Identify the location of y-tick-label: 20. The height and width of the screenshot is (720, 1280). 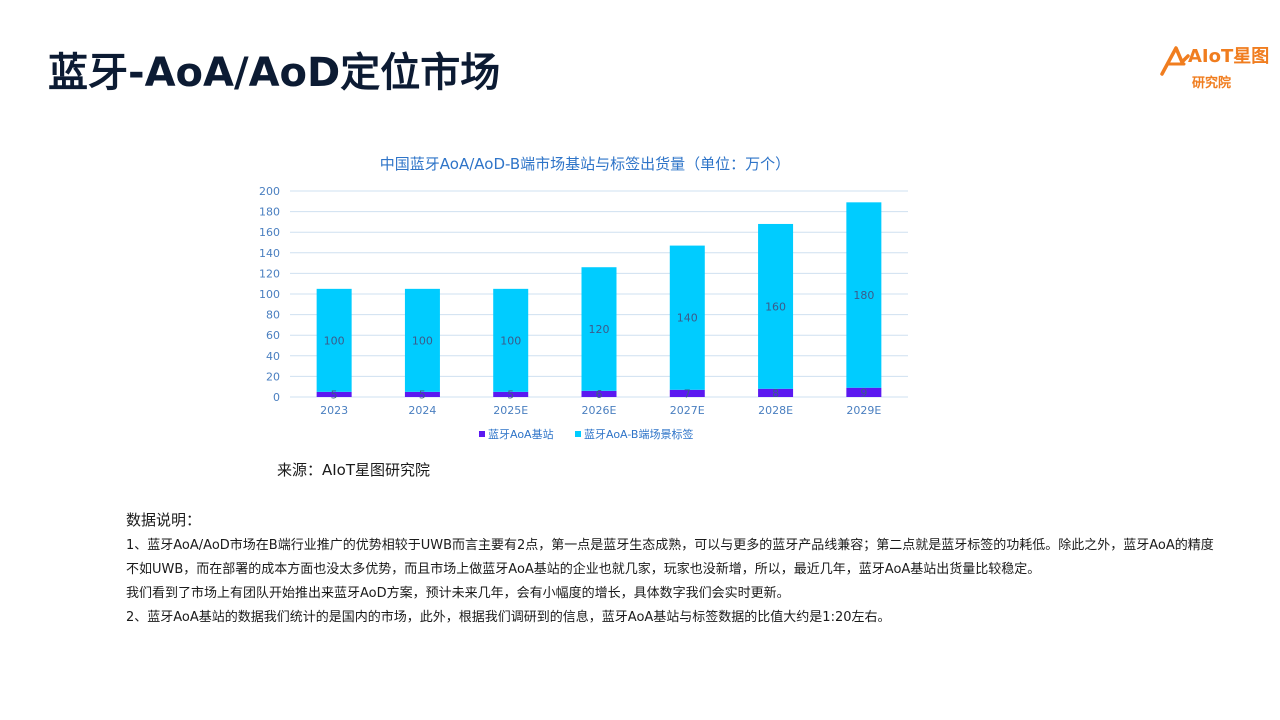
(273, 376).